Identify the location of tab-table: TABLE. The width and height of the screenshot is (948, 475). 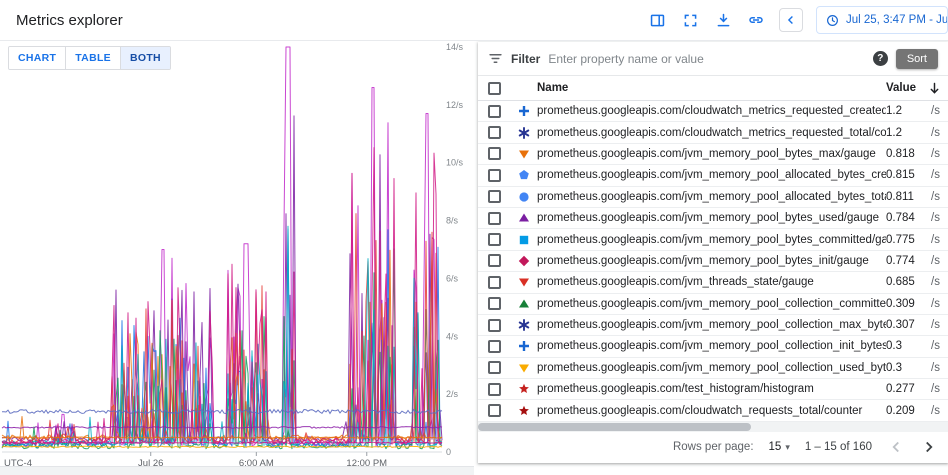
(92, 58).